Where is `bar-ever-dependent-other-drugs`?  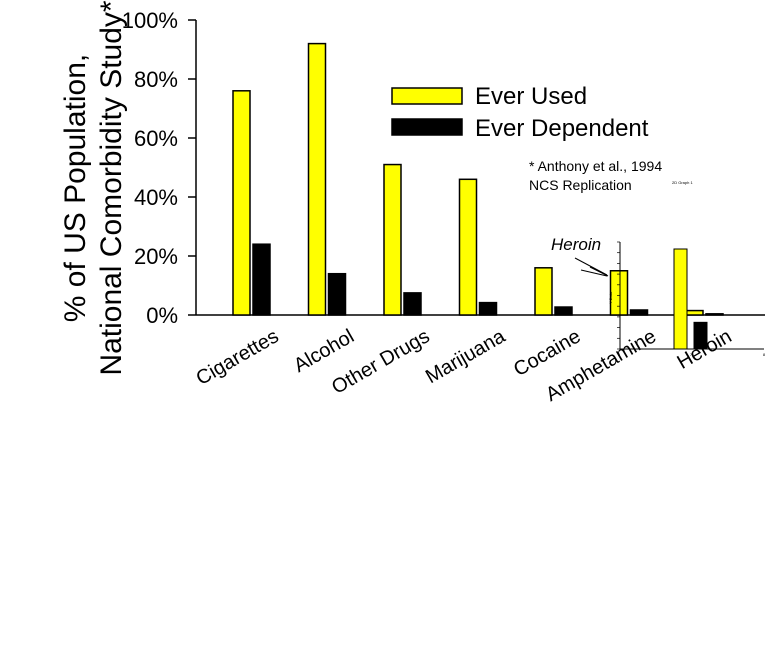 bar-ever-dependent-other-drugs is located at coordinates (412, 304).